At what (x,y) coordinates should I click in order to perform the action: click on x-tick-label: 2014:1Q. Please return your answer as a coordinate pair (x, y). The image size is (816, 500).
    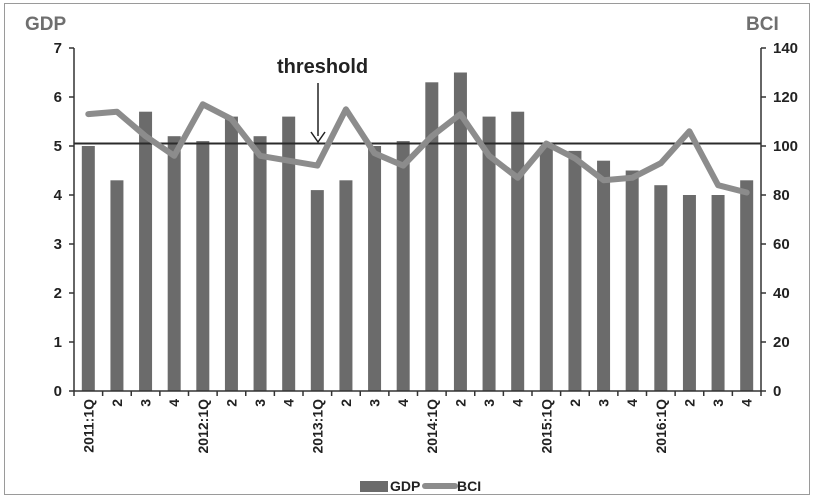
    Looking at the image, I should click on (432, 426).